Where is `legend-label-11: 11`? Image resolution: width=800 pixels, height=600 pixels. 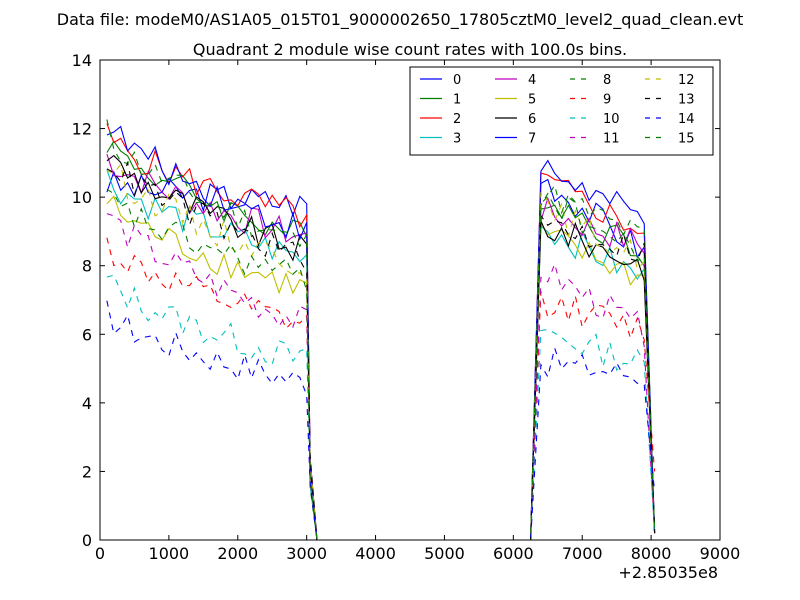 legend-label-11: 11 is located at coordinates (611, 139).